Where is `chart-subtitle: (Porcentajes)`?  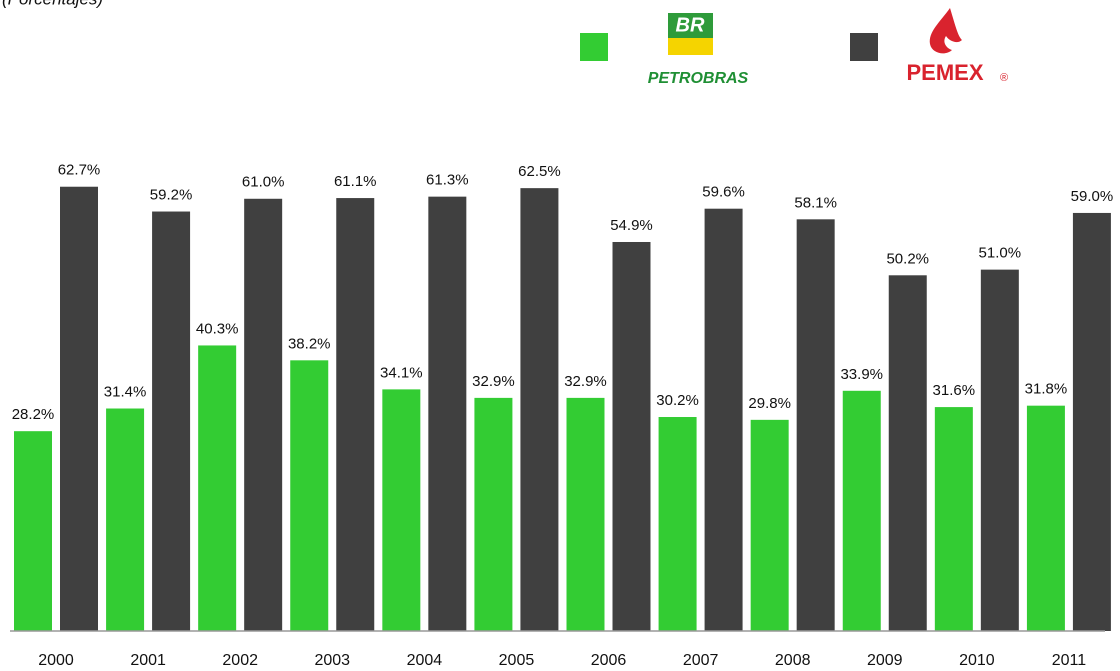 chart-subtitle: (Porcentajes) is located at coordinates (52, 4).